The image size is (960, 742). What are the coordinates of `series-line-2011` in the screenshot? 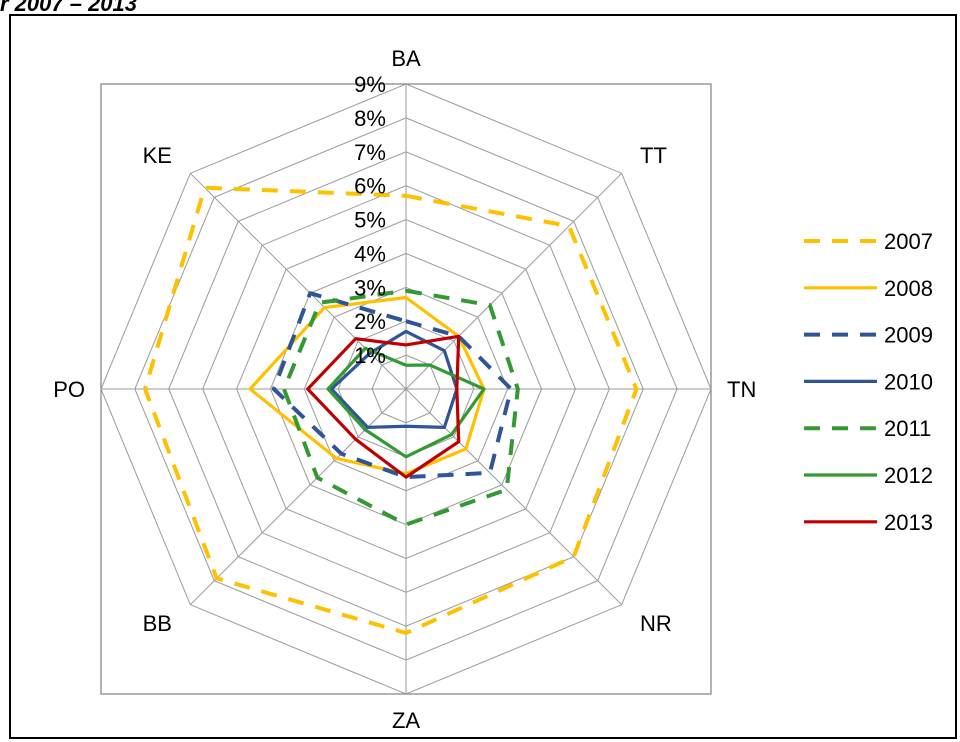 It's located at (401, 407).